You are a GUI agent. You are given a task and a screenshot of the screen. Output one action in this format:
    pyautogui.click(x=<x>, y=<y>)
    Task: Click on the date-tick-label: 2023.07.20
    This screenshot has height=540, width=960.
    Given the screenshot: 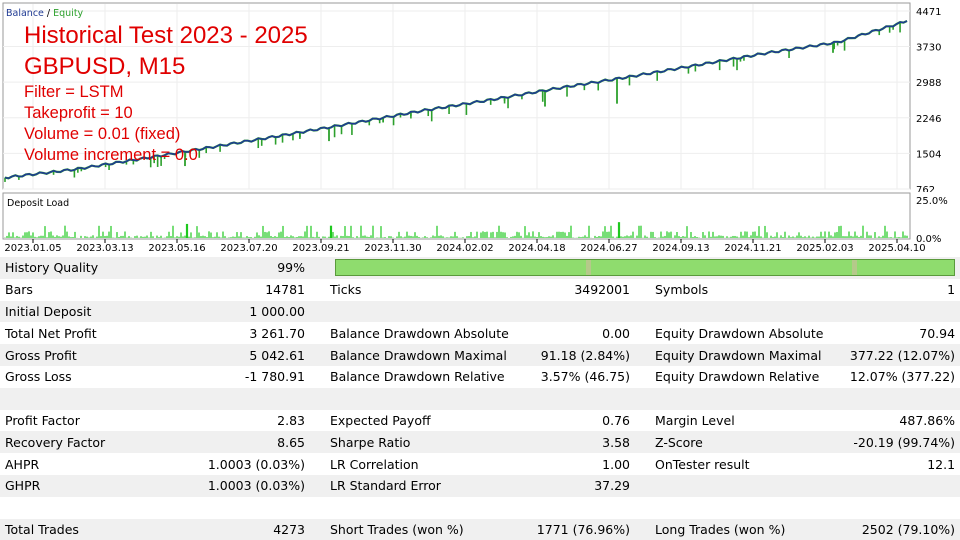 What is the action you would take?
    pyautogui.click(x=248, y=248)
    